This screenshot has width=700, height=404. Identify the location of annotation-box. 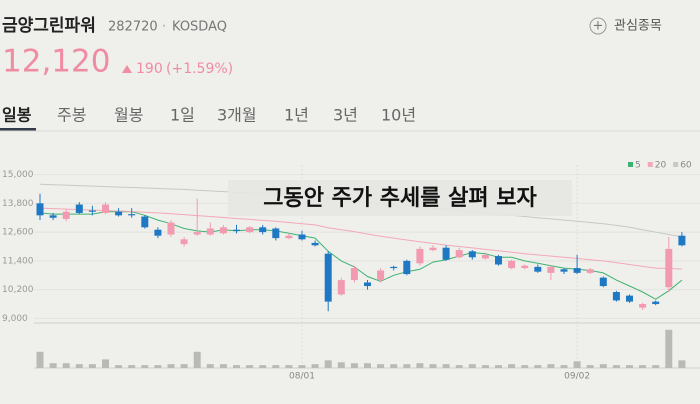
(400, 198).